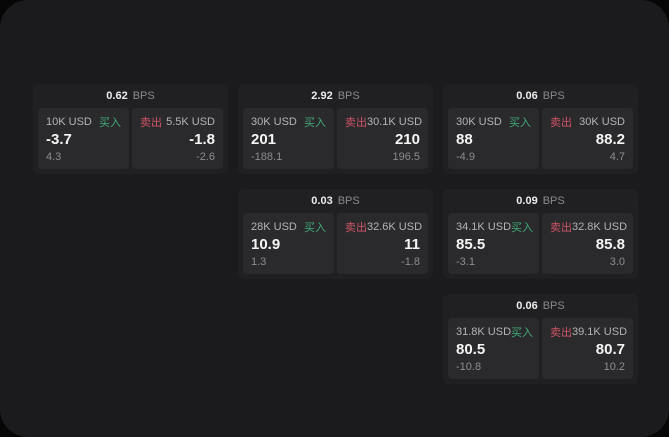  I want to click on spread-header: 0.03 BPS, so click(335, 201).